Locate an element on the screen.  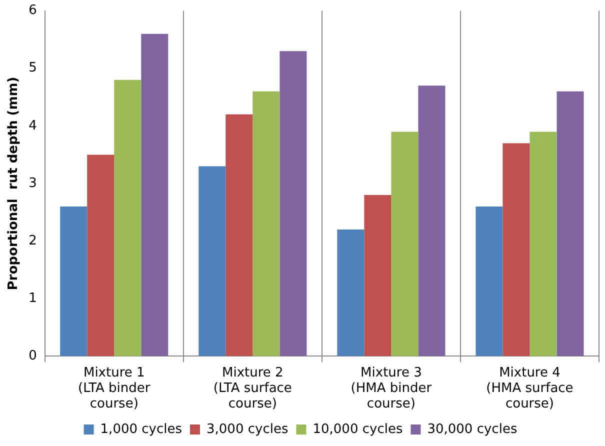
x-tick-label: Mixture 3 (HMA binder course) is located at coordinates (391, 388).